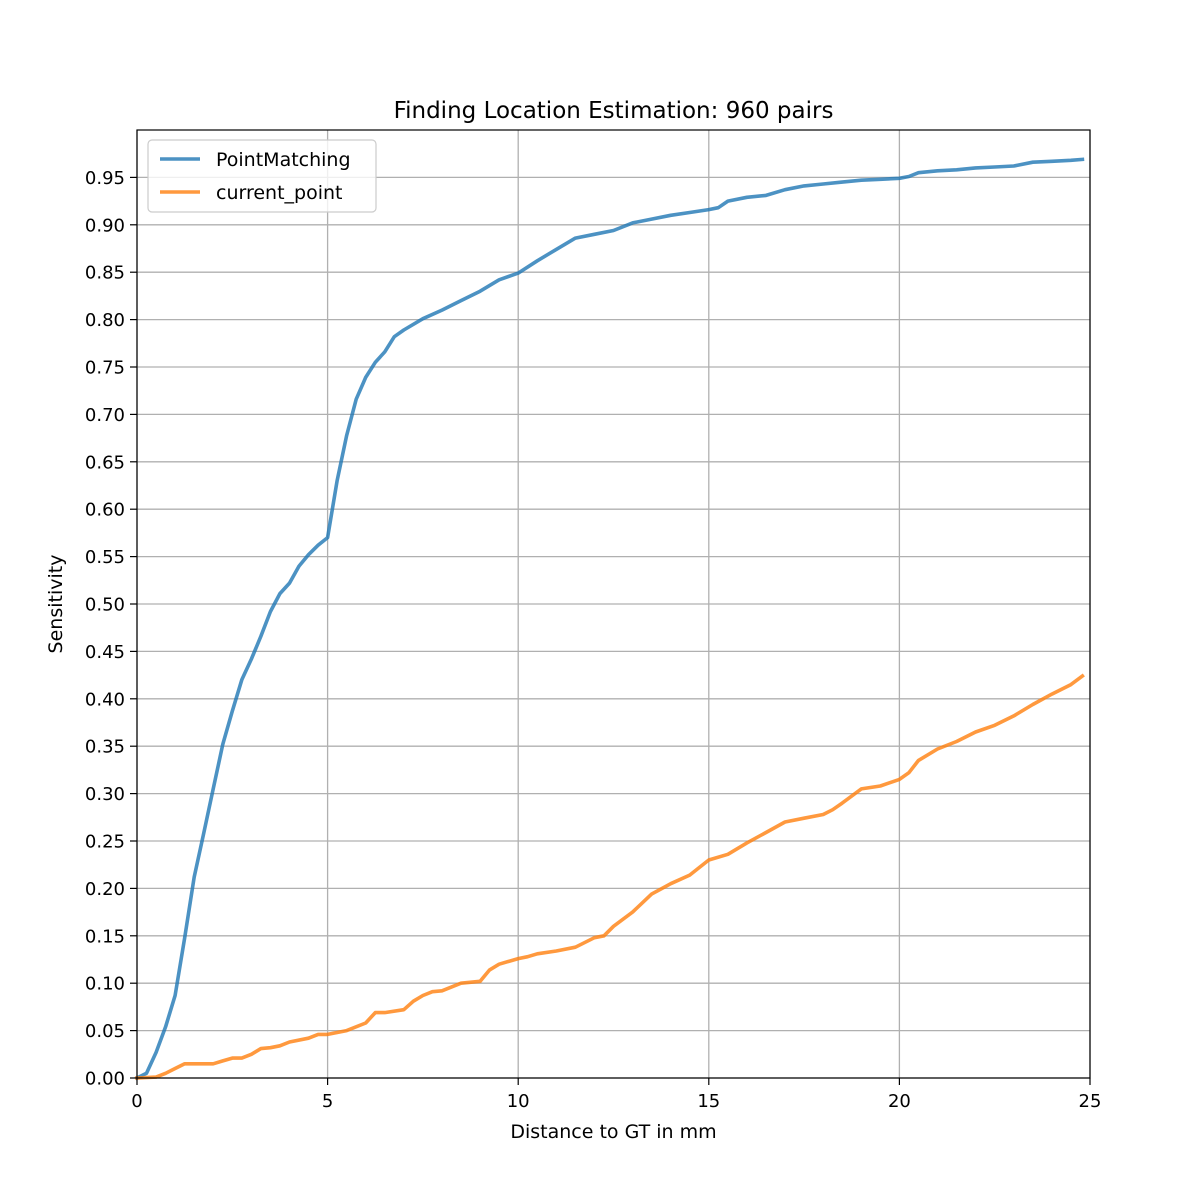 The image size is (1196, 1200). Describe the element at coordinates (708, 1101) in the screenshot. I see `x-tick-label: 15` at that location.